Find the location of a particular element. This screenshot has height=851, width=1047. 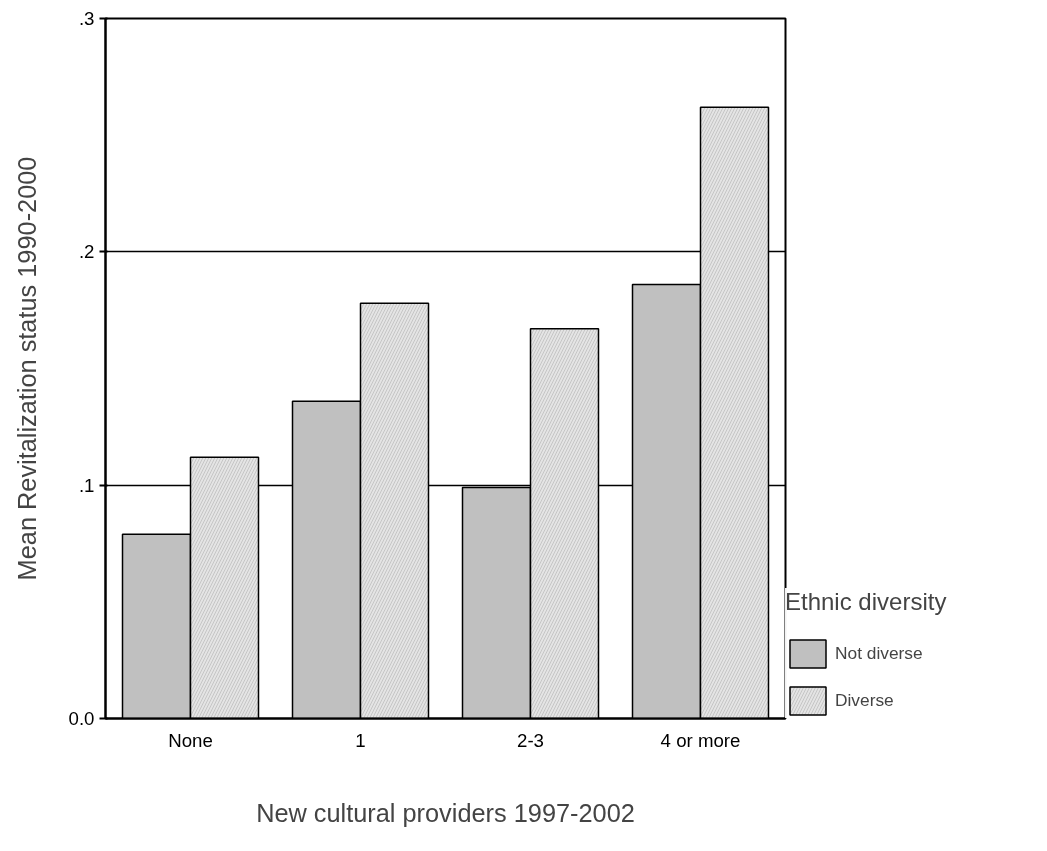

x-tick-label: 4 or more is located at coordinates (700, 740).